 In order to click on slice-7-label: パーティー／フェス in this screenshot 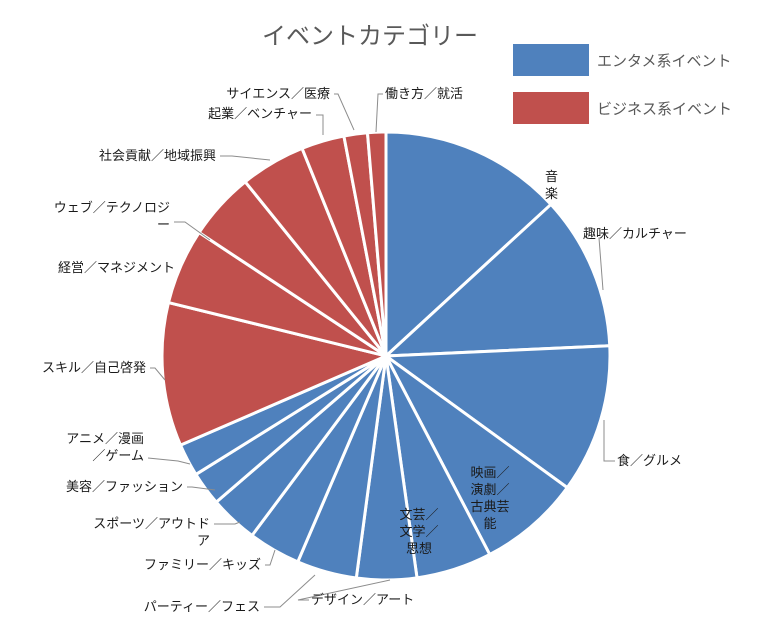, I will do `click(202, 607)`.